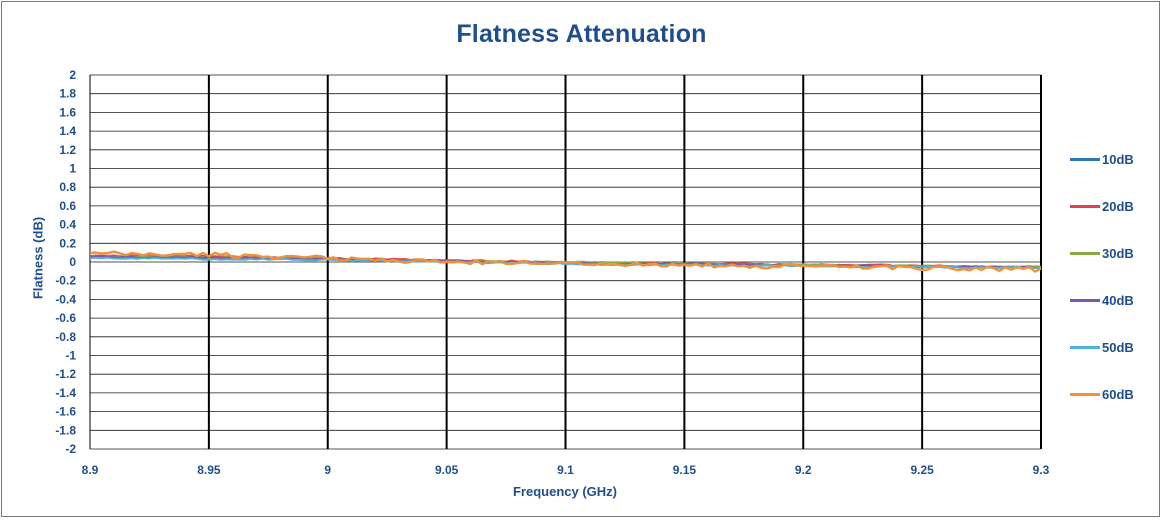  I want to click on y-tick-label: 1.2, so click(67, 150).